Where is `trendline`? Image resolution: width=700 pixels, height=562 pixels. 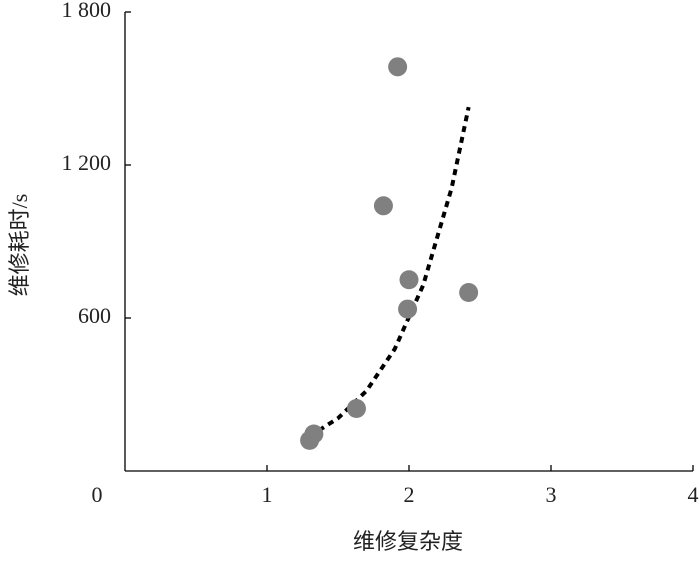
trendline is located at coordinates (389, 272).